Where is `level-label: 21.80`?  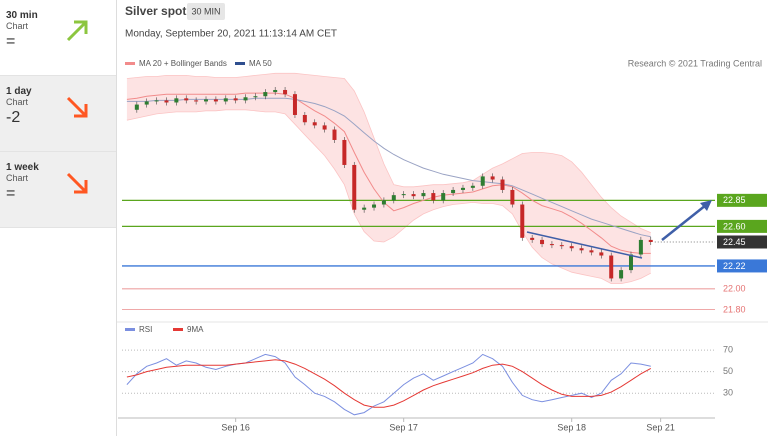 level-label: 21.80 is located at coordinates (734, 310).